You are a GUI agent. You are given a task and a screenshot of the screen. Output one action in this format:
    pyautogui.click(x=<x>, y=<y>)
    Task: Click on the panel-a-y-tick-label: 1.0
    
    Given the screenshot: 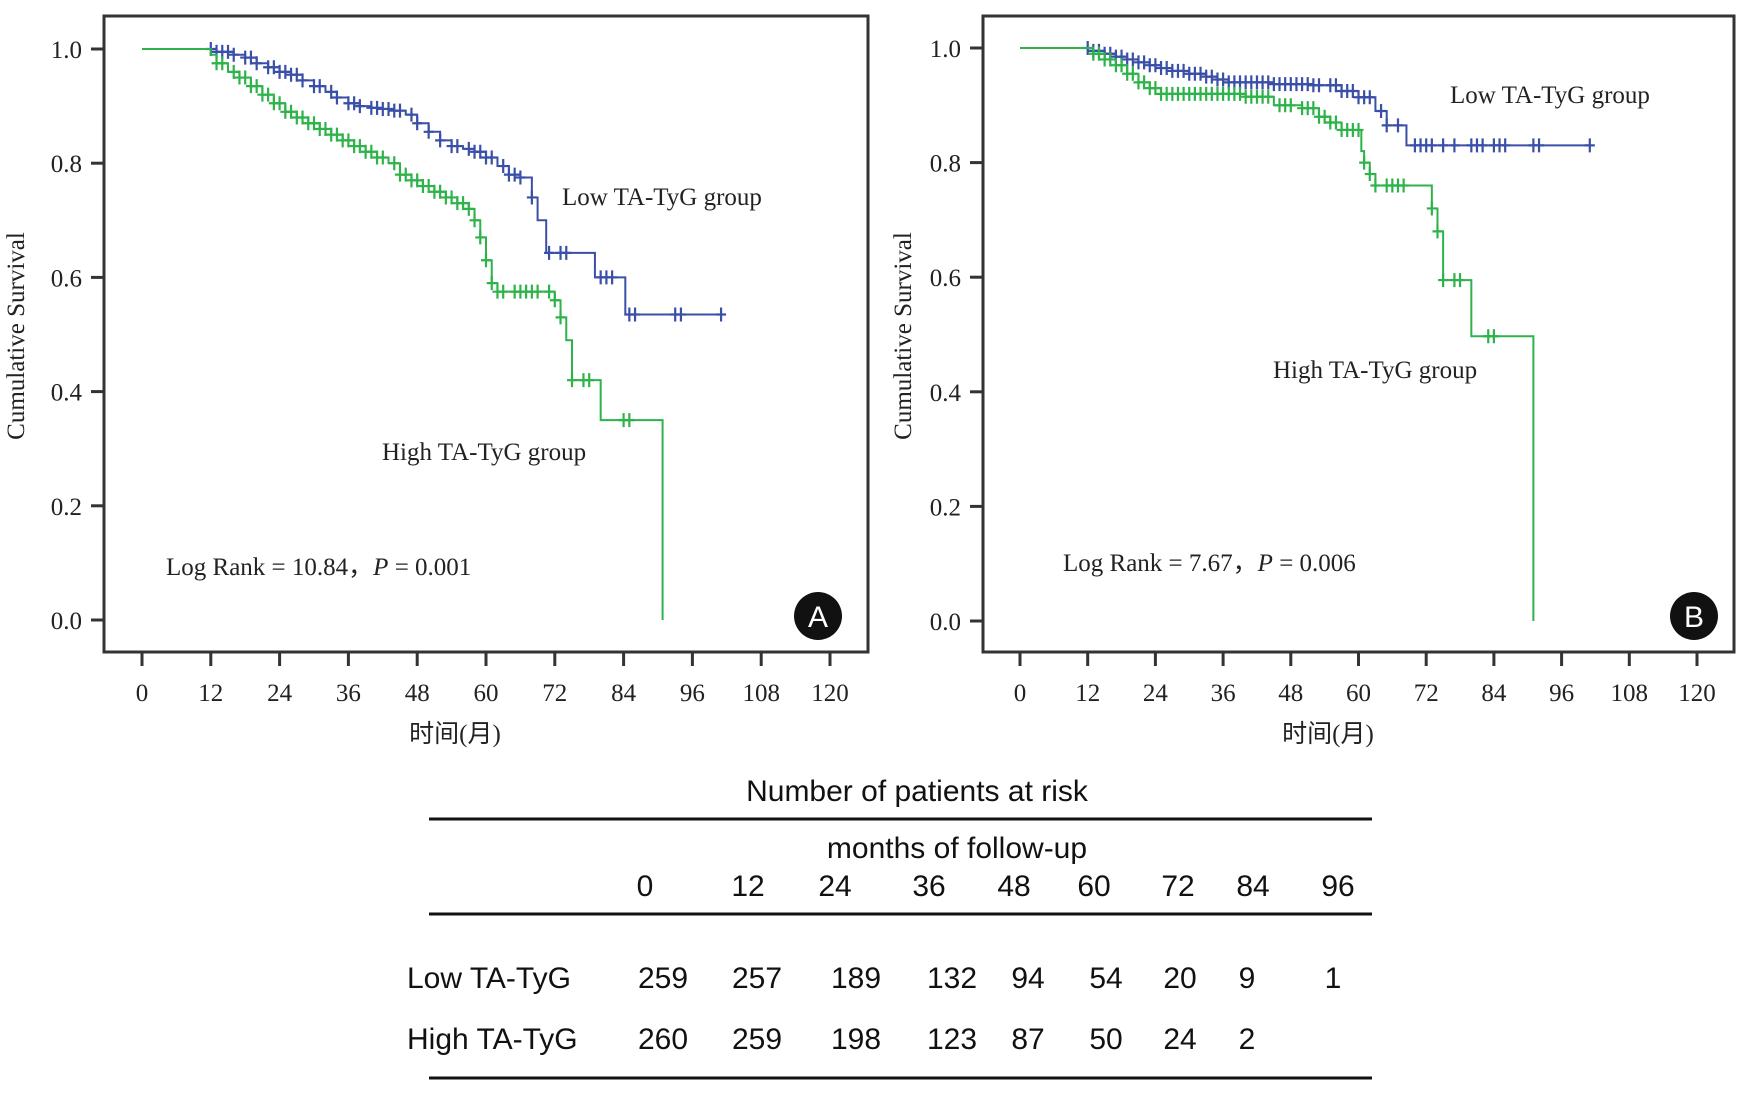 What is the action you would take?
    pyautogui.click(x=66, y=50)
    